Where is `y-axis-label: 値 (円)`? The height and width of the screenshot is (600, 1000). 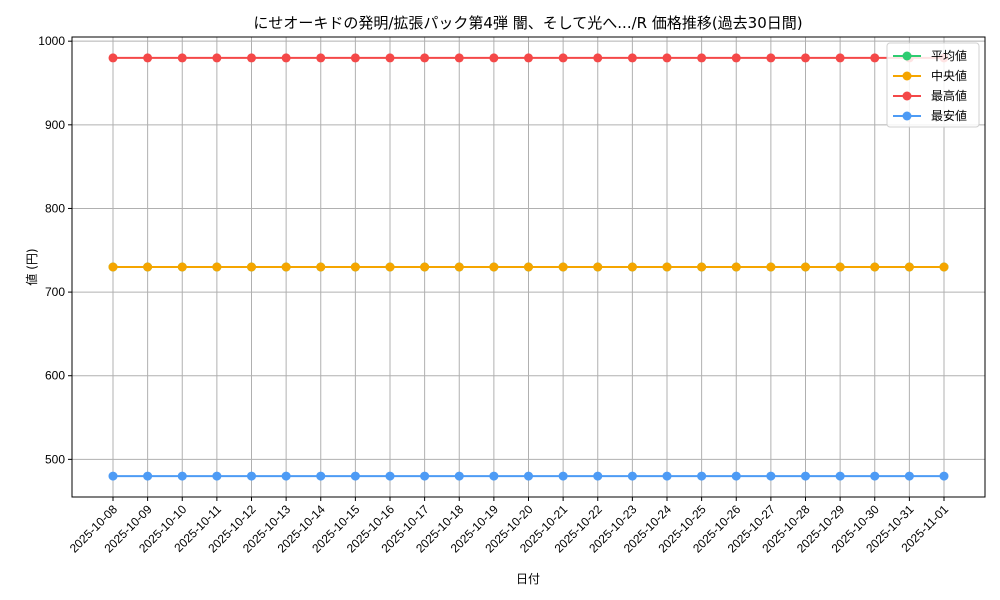 y-axis-label: 値 (円) is located at coordinates (31, 266).